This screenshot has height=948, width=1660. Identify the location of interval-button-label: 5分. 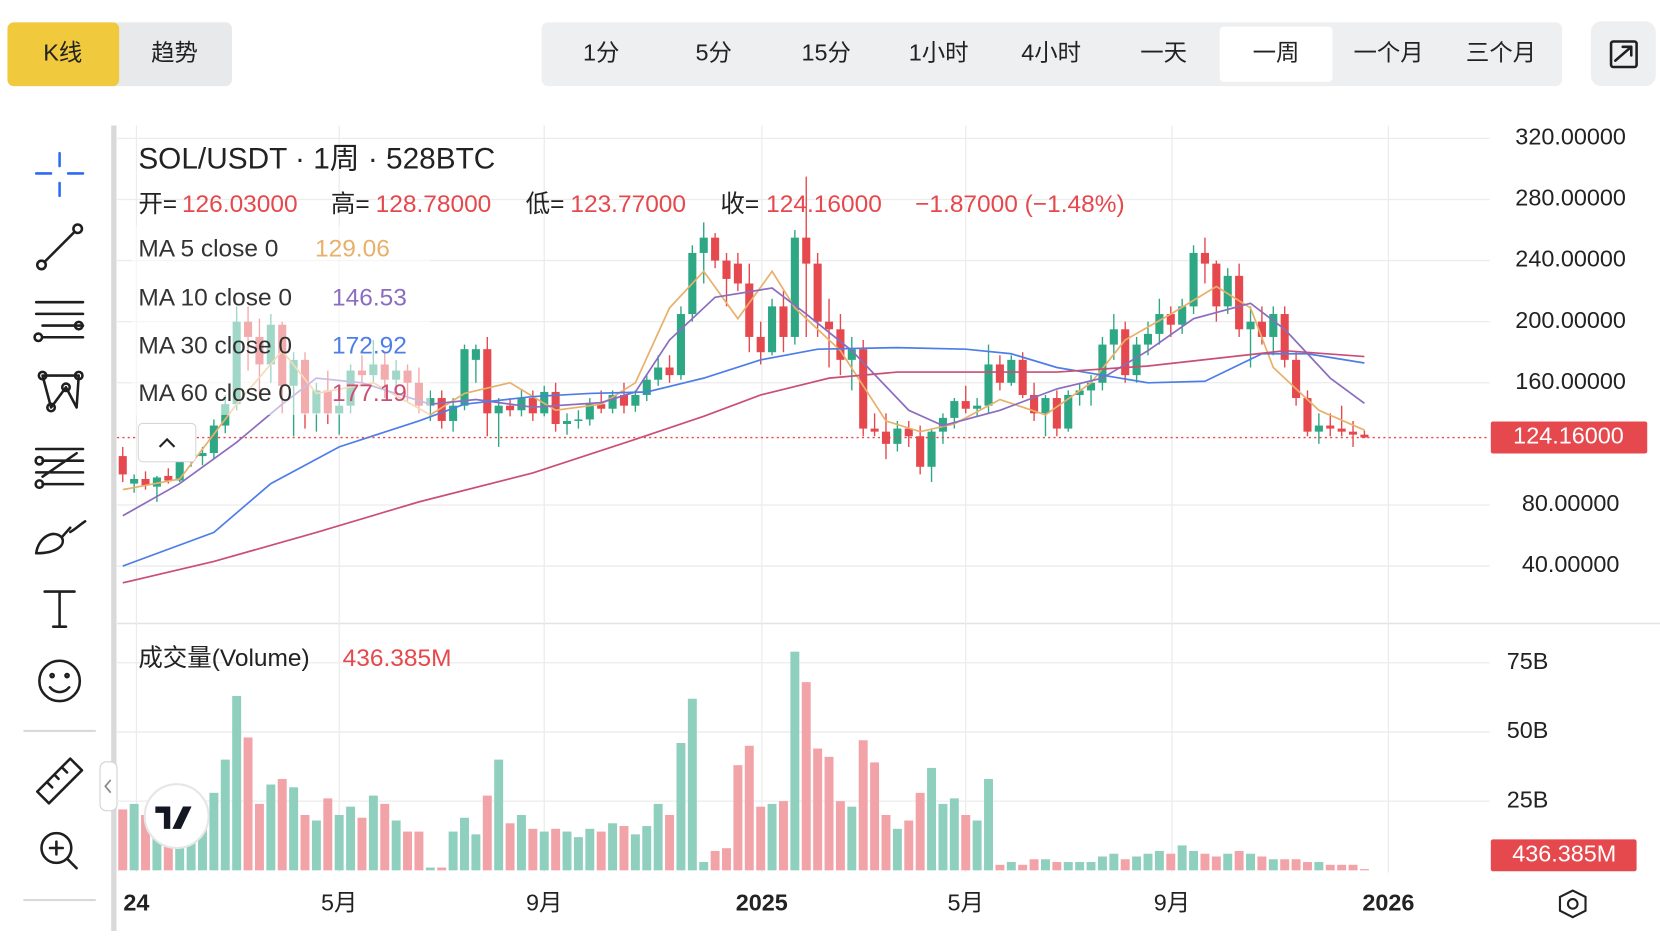
(713, 52).